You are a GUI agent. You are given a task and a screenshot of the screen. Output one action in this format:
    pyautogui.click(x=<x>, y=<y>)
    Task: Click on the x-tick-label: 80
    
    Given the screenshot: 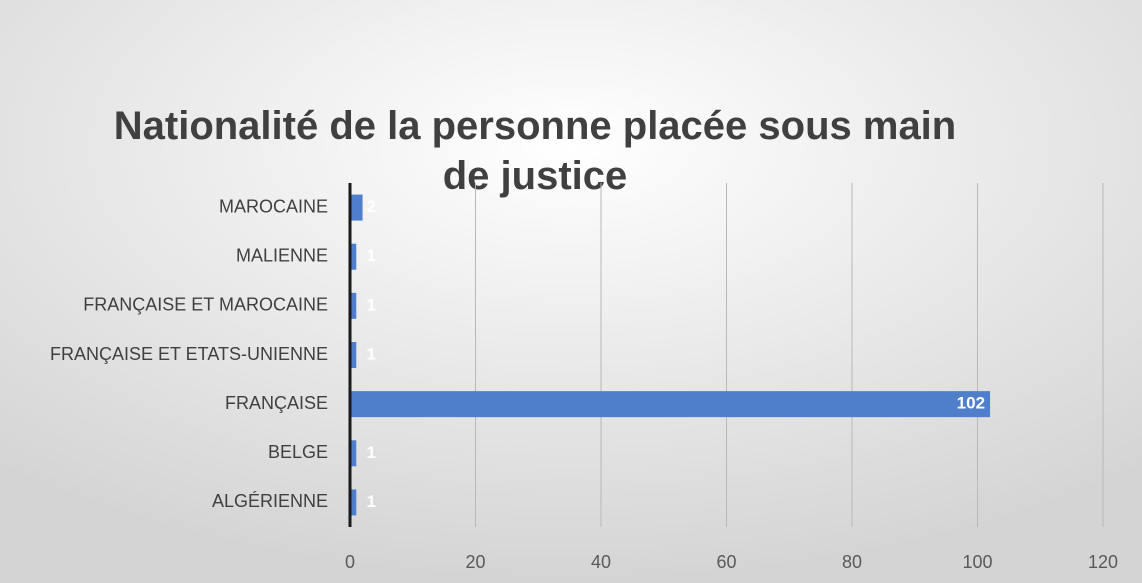 What is the action you would take?
    pyautogui.click(x=852, y=562)
    